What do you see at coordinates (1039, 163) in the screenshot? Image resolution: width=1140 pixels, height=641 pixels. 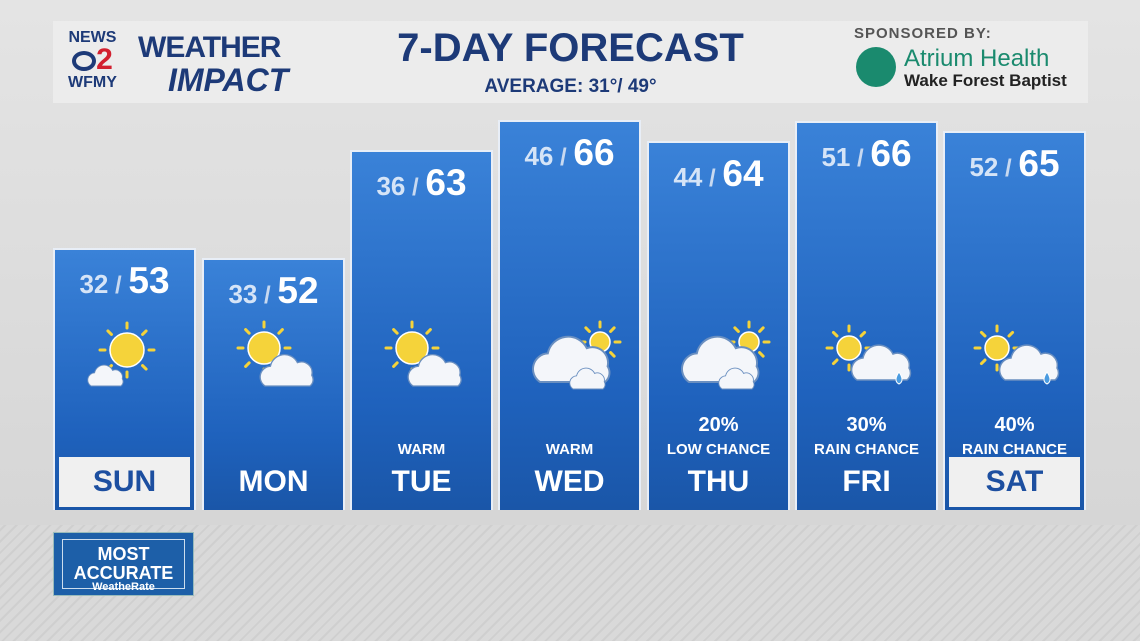 I see `high-temp: 65` at bounding box center [1039, 163].